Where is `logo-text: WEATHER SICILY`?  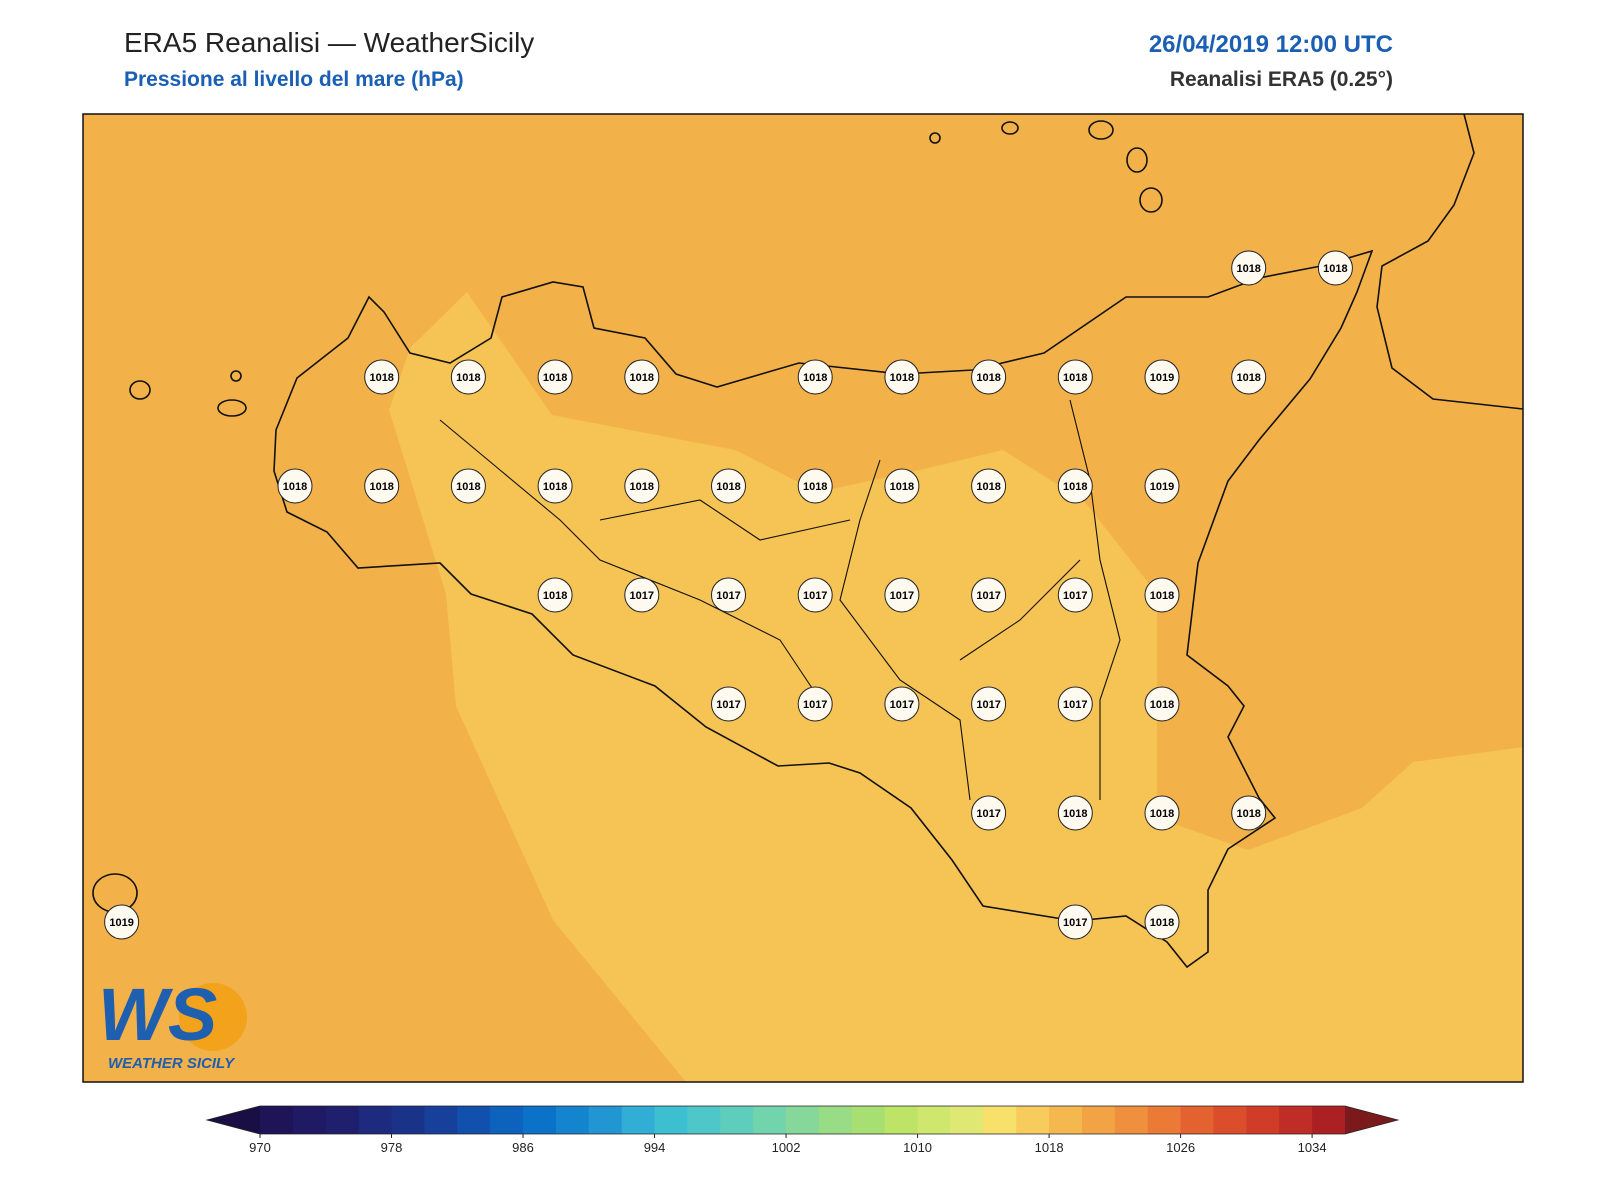
logo-text: WEATHER SICILY is located at coordinates (172, 1063).